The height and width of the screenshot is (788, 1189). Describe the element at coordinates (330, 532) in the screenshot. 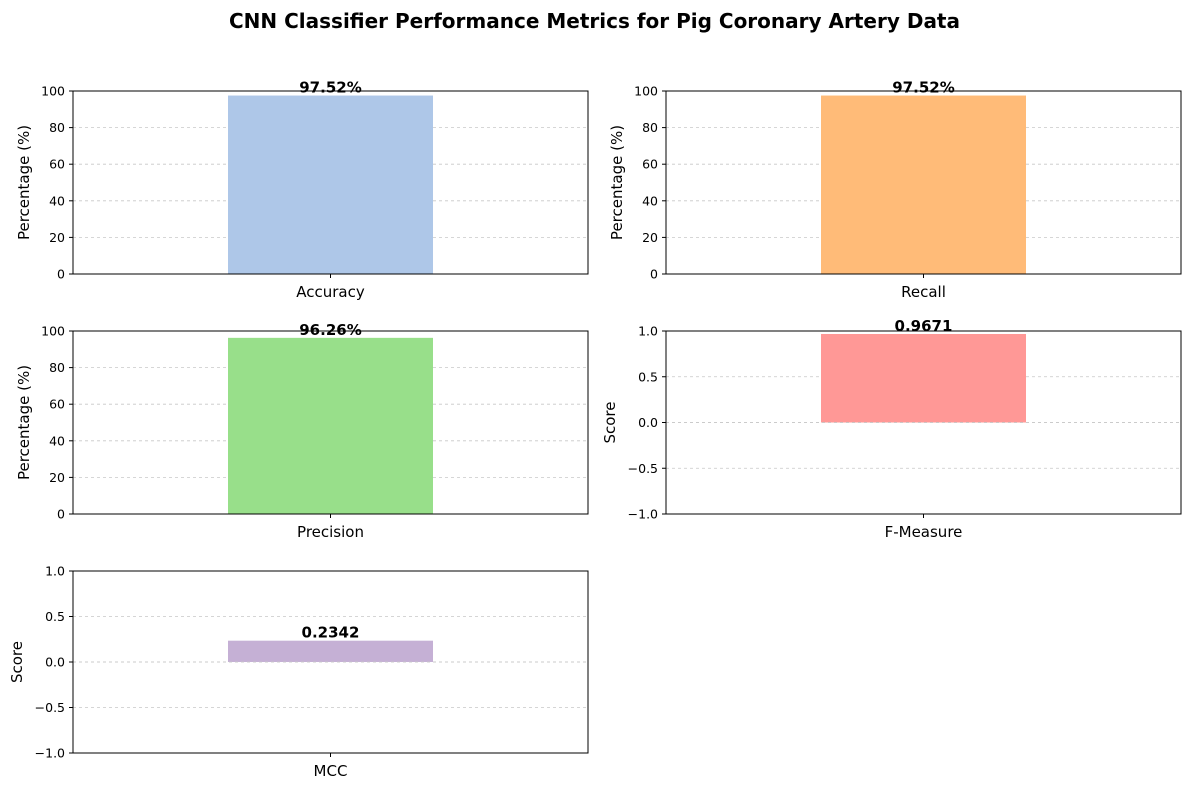

I see `category-label: Precision` at that location.